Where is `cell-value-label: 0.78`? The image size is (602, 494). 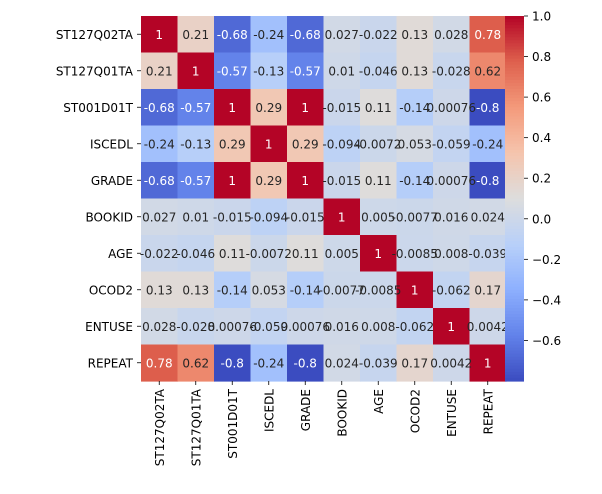
cell-value-label: 0.78 is located at coordinates (487, 35).